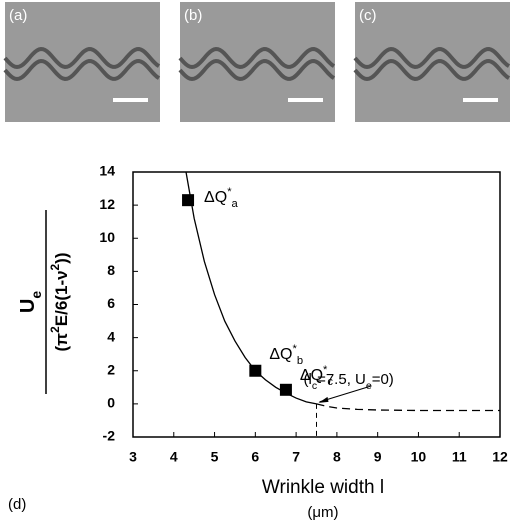 The height and width of the screenshot is (525, 512). What do you see at coordinates (107, 237) in the screenshot?
I see `y-tick-label: 10` at bounding box center [107, 237].